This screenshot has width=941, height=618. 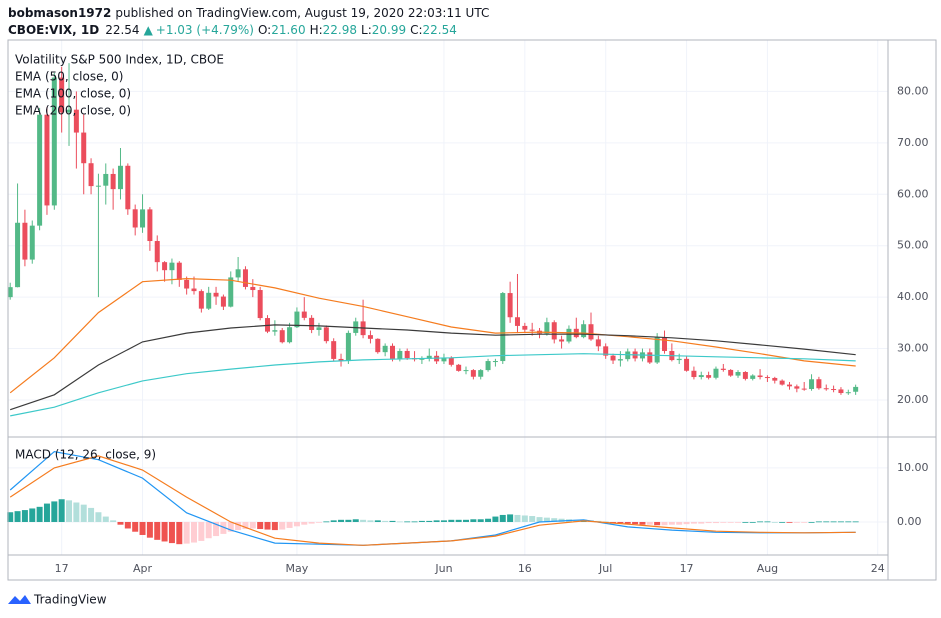 What do you see at coordinates (149, 30) in the screenshot?
I see `arrow: ▲` at bounding box center [149, 30].